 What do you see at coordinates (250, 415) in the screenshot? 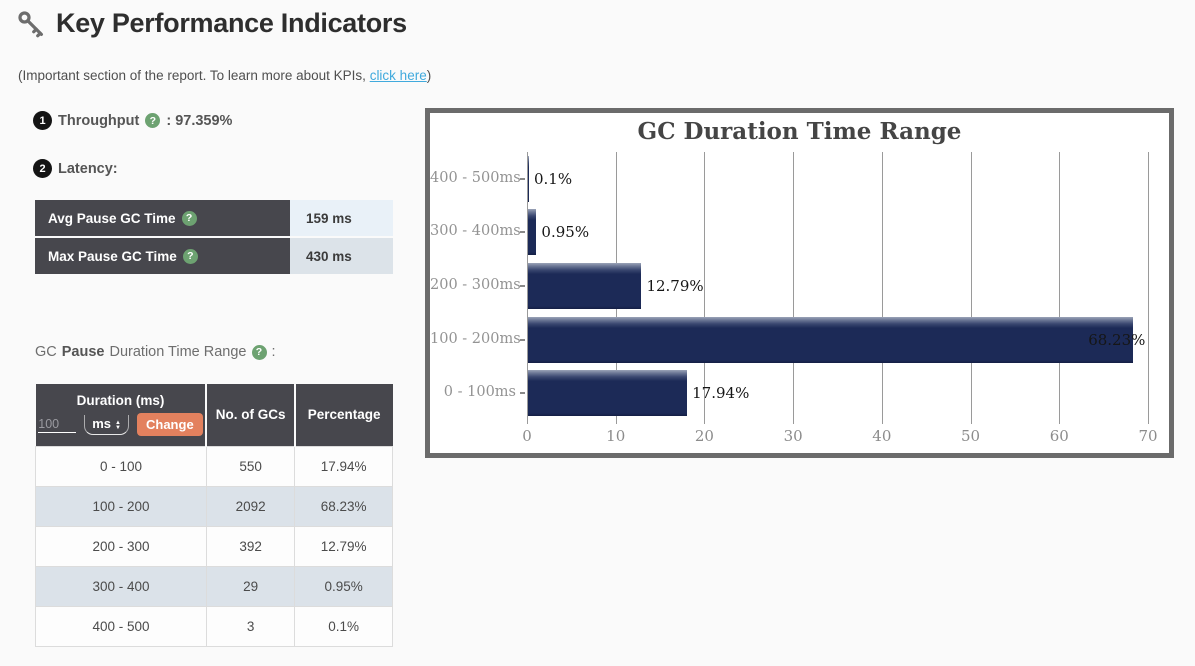
I see `gcs-column-header: No. of GCs` at bounding box center [250, 415].